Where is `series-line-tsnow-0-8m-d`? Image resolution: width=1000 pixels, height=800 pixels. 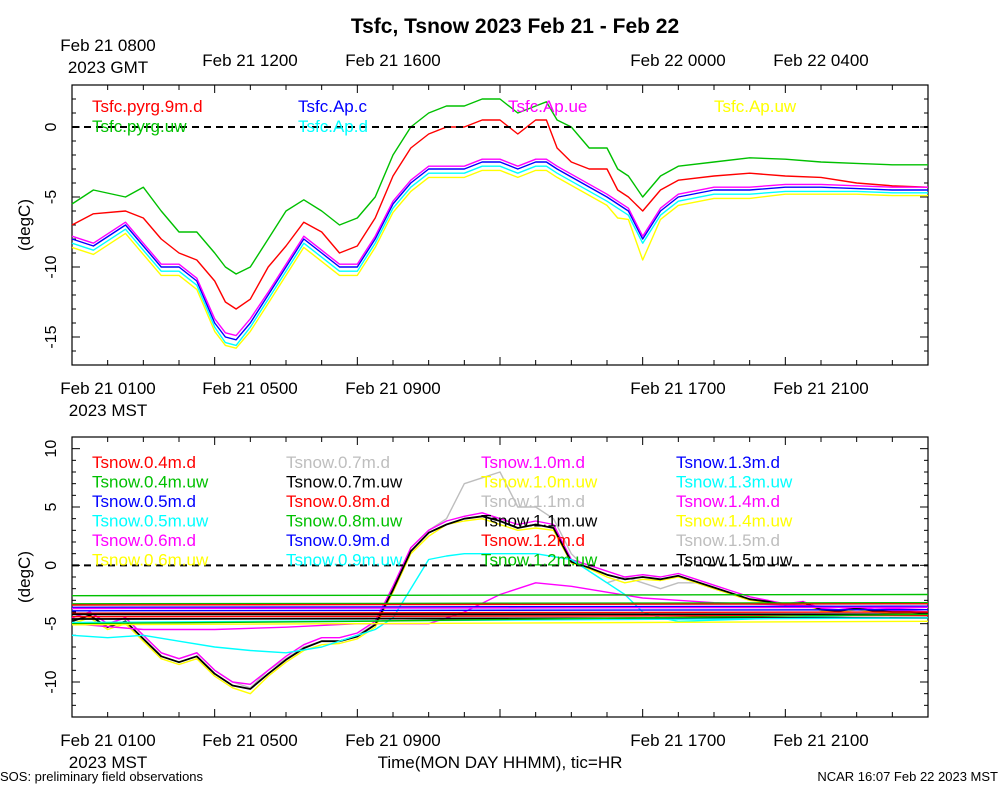
series-line-tsnow-0-8m-d is located at coordinates (500, 612).